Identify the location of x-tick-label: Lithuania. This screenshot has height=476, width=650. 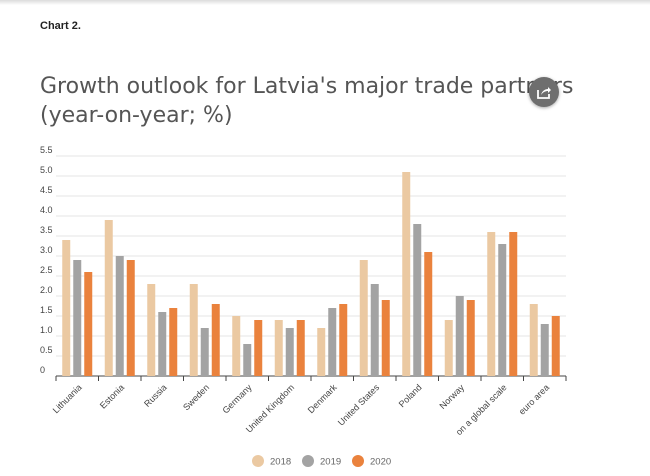
(67, 398).